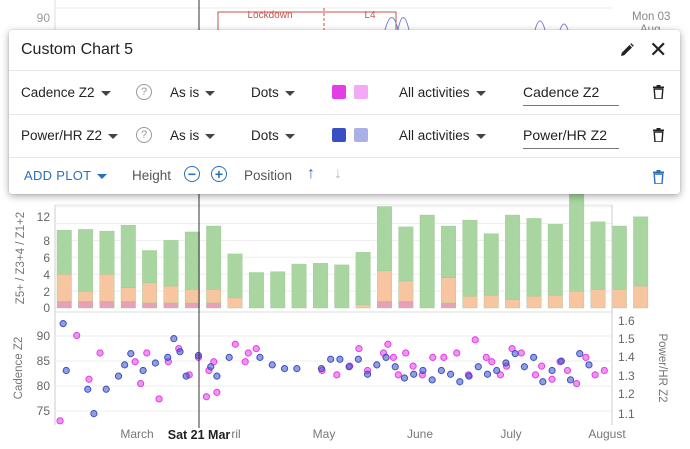  I want to click on x-axis: March ril May June July August, so click(373, 434).